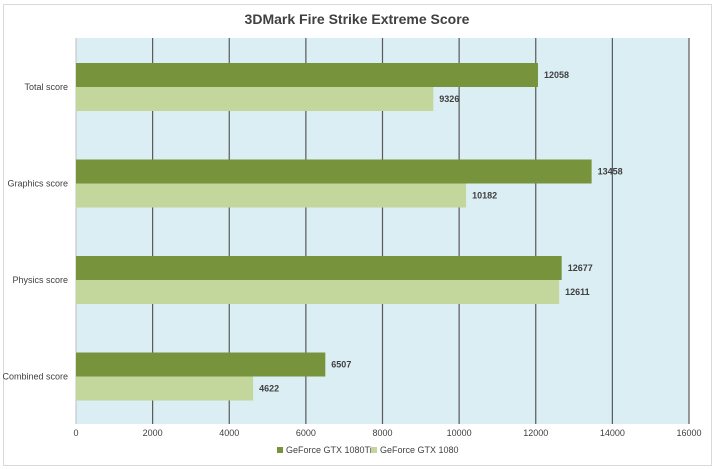  Describe the element at coordinates (269, 389) in the screenshot. I see `data-label: 4622` at that location.